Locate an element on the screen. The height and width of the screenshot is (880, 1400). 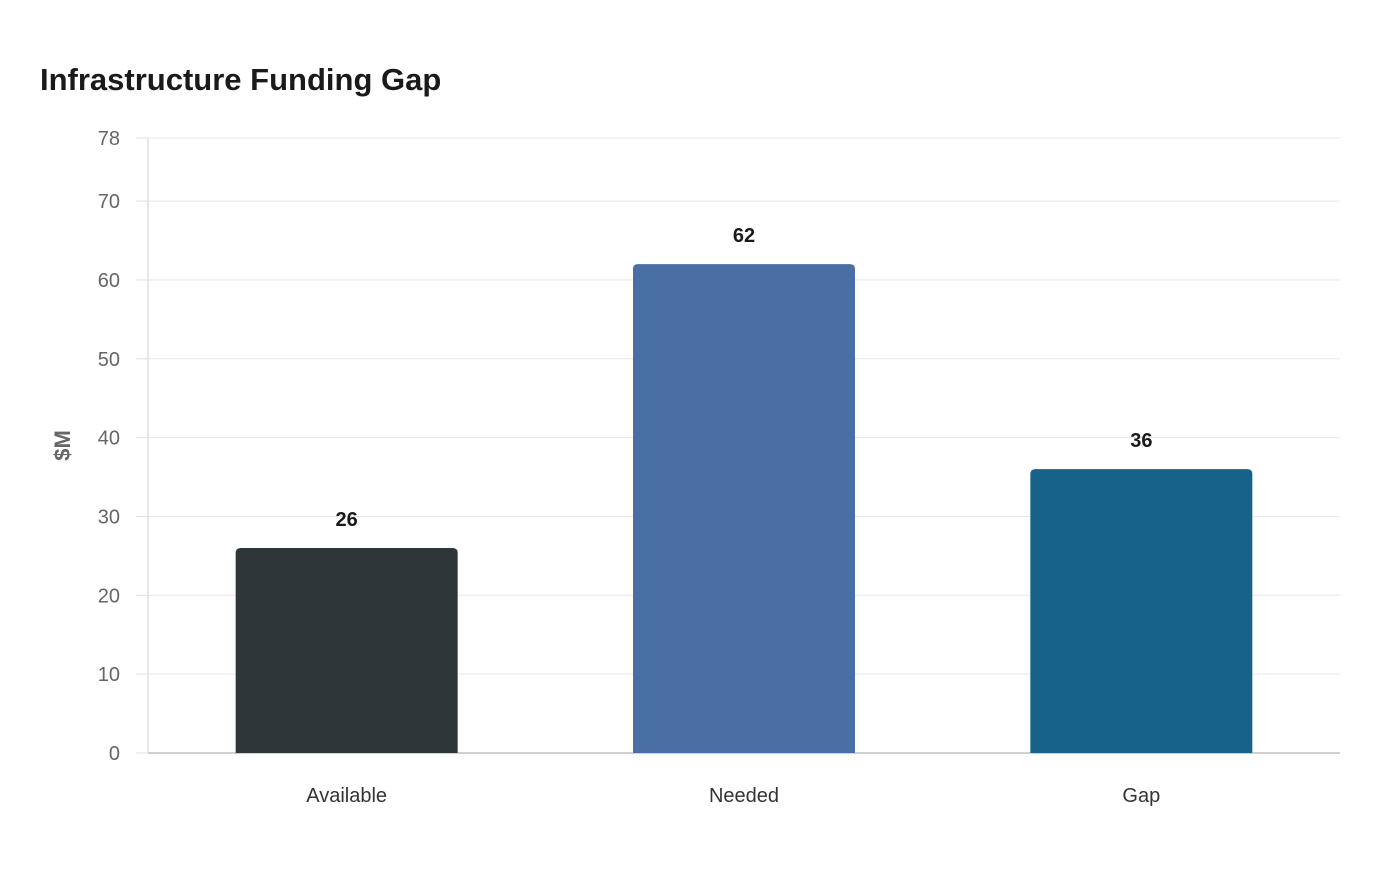
bar-gap is located at coordinates (1141, 611).